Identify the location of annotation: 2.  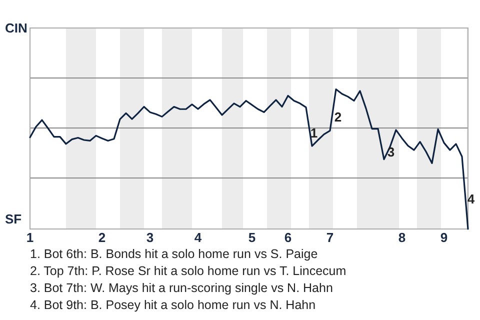
(338, 117).